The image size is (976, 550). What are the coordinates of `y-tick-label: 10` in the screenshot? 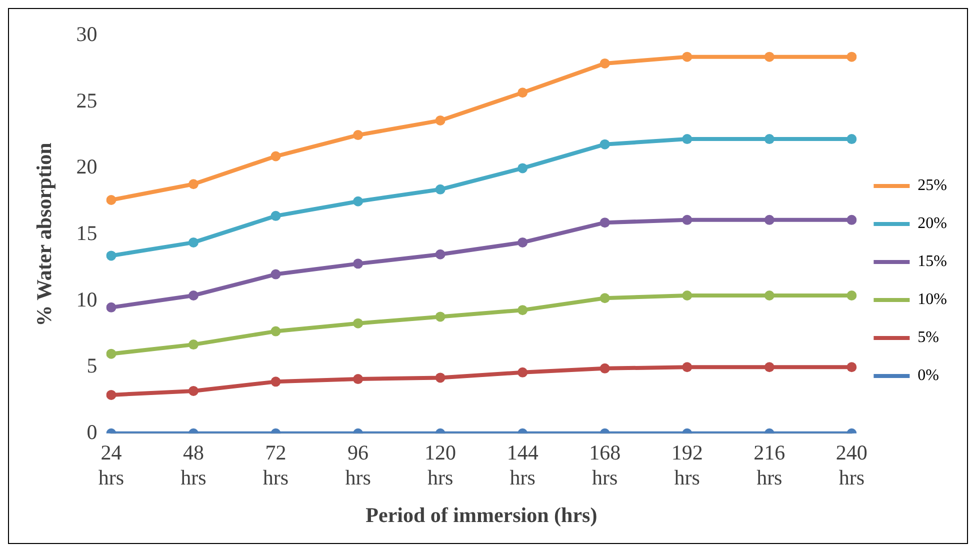 It's located at (87, 299).